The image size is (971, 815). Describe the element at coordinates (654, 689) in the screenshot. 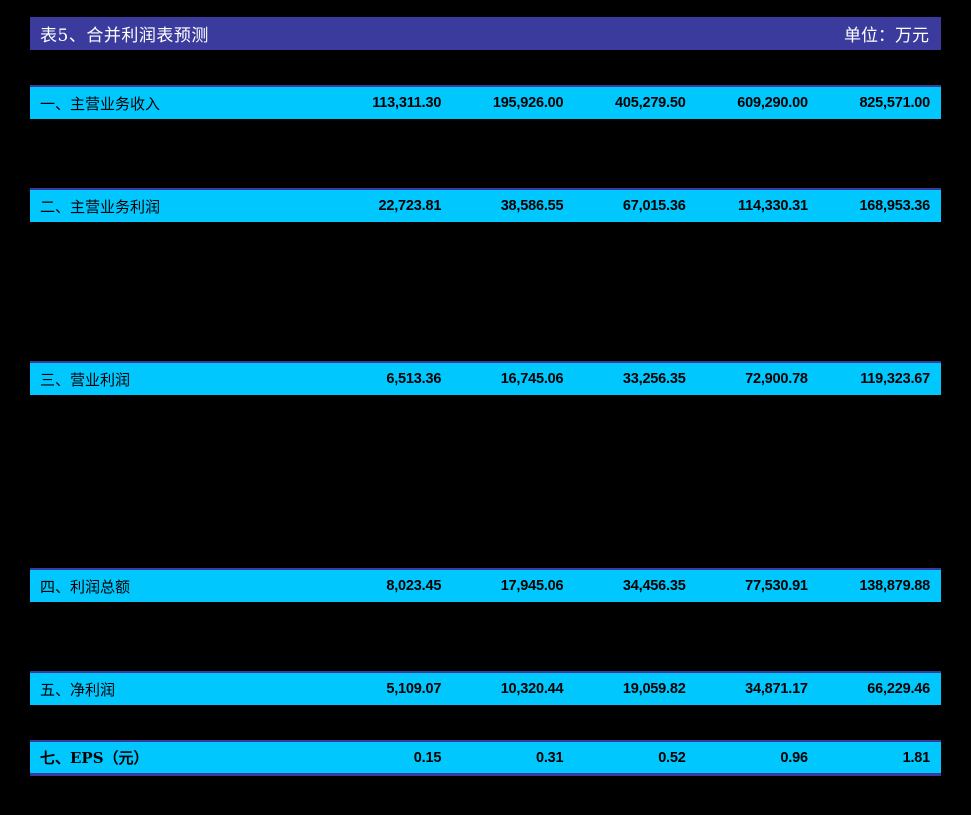

I see `table-cell: 19,059.82` at that location.